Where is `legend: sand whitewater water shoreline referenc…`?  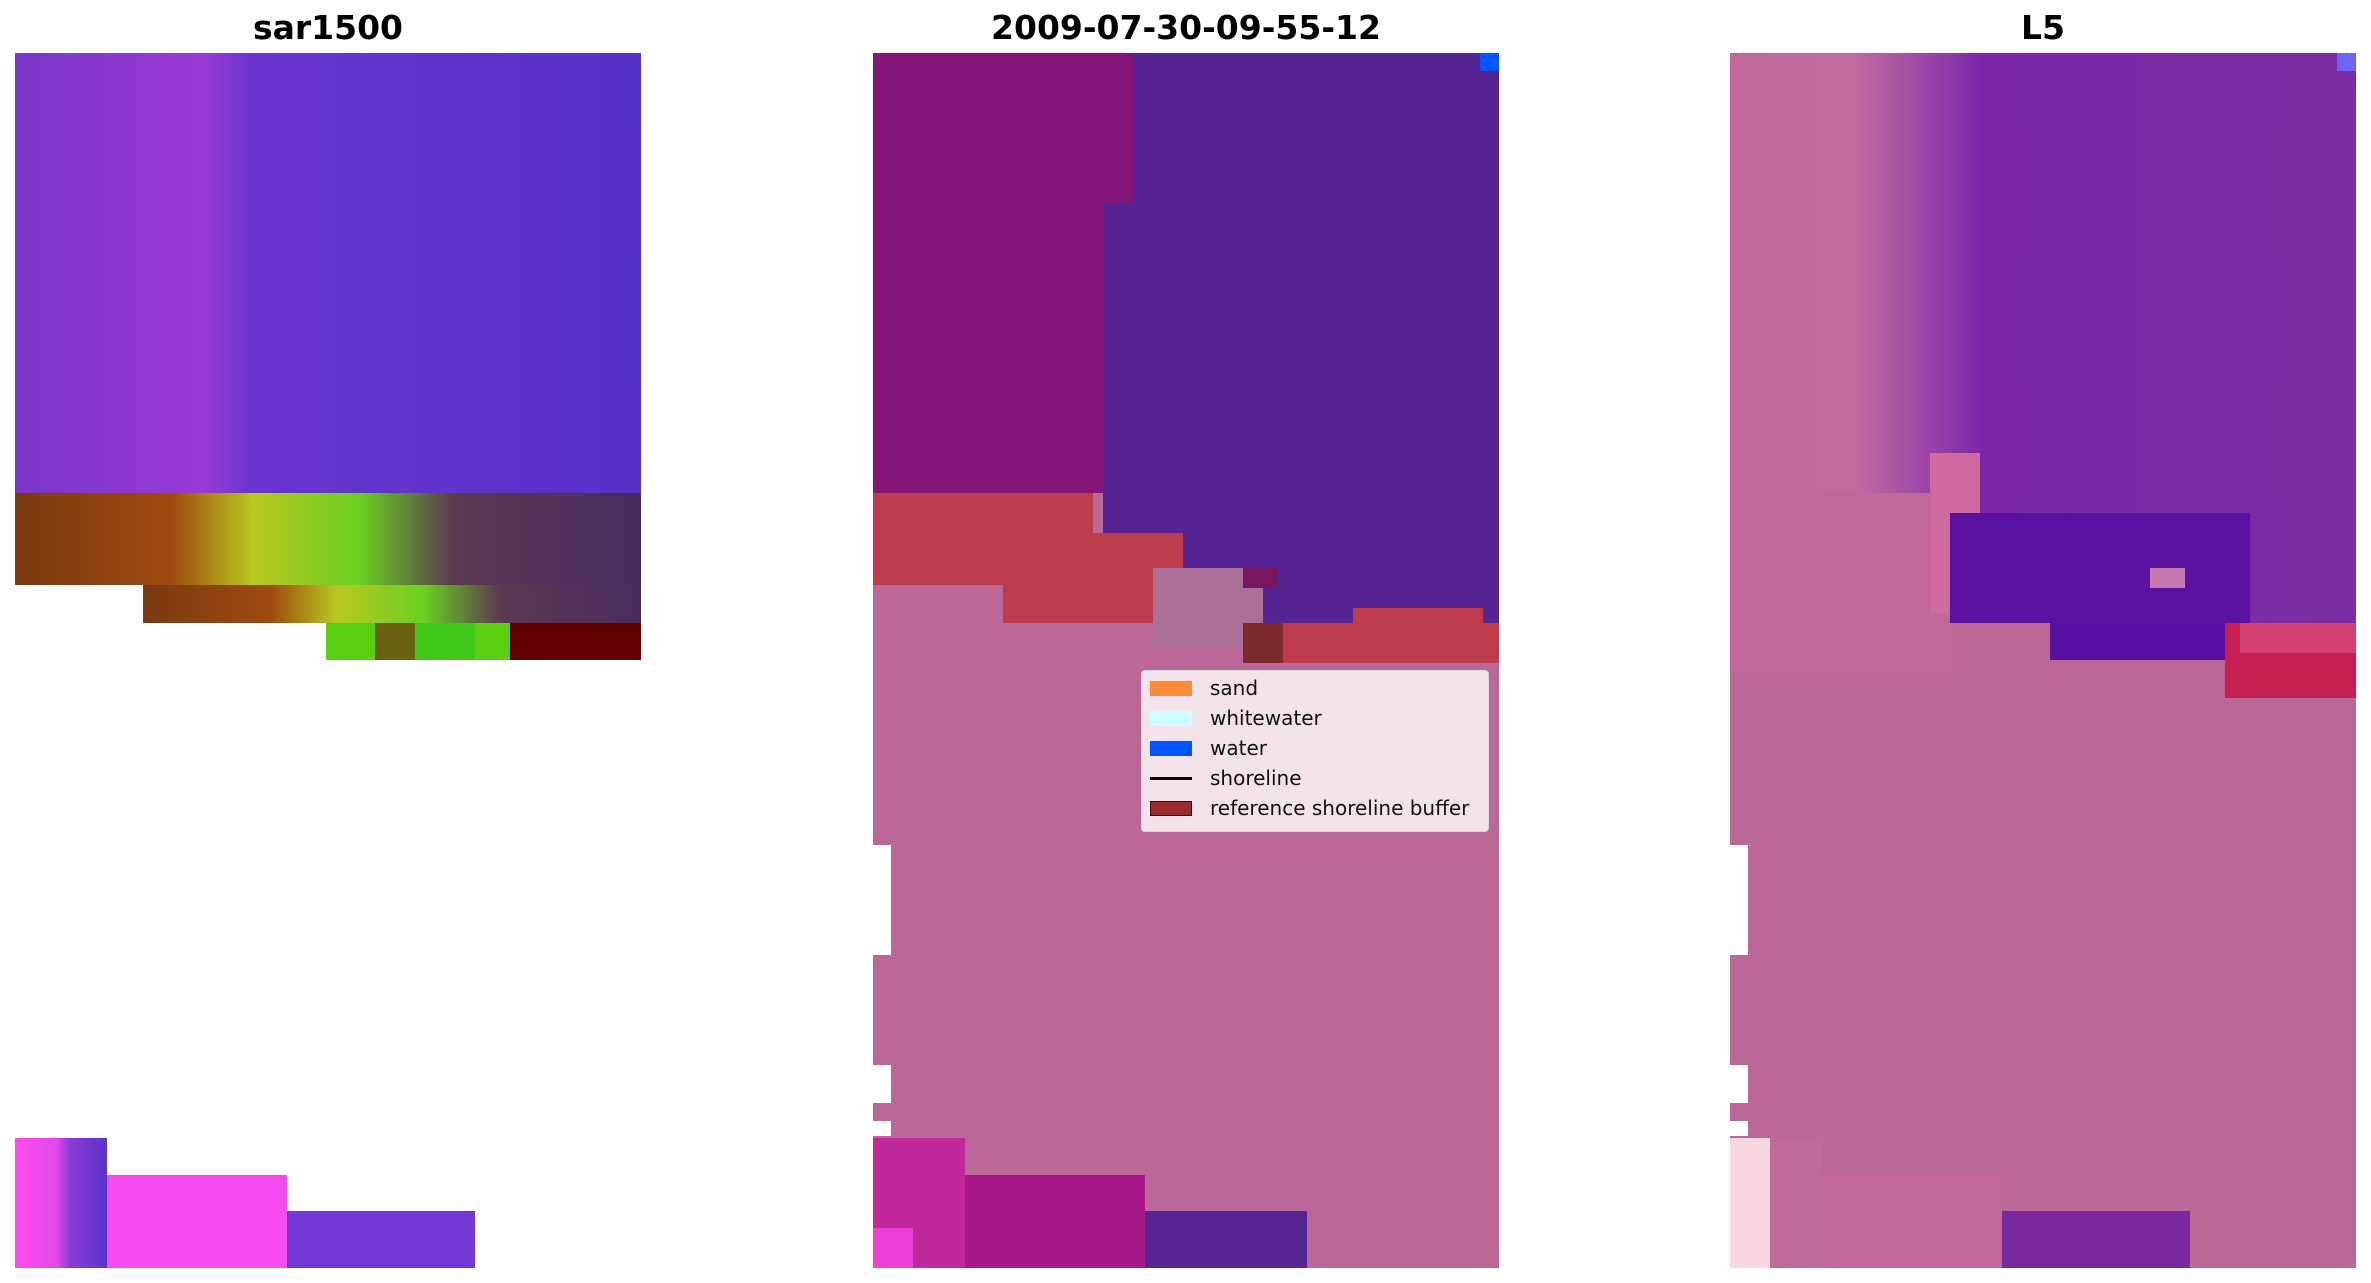
legend: sand whitewater water shoreline referenc… is located at coordinates (1315, 751).